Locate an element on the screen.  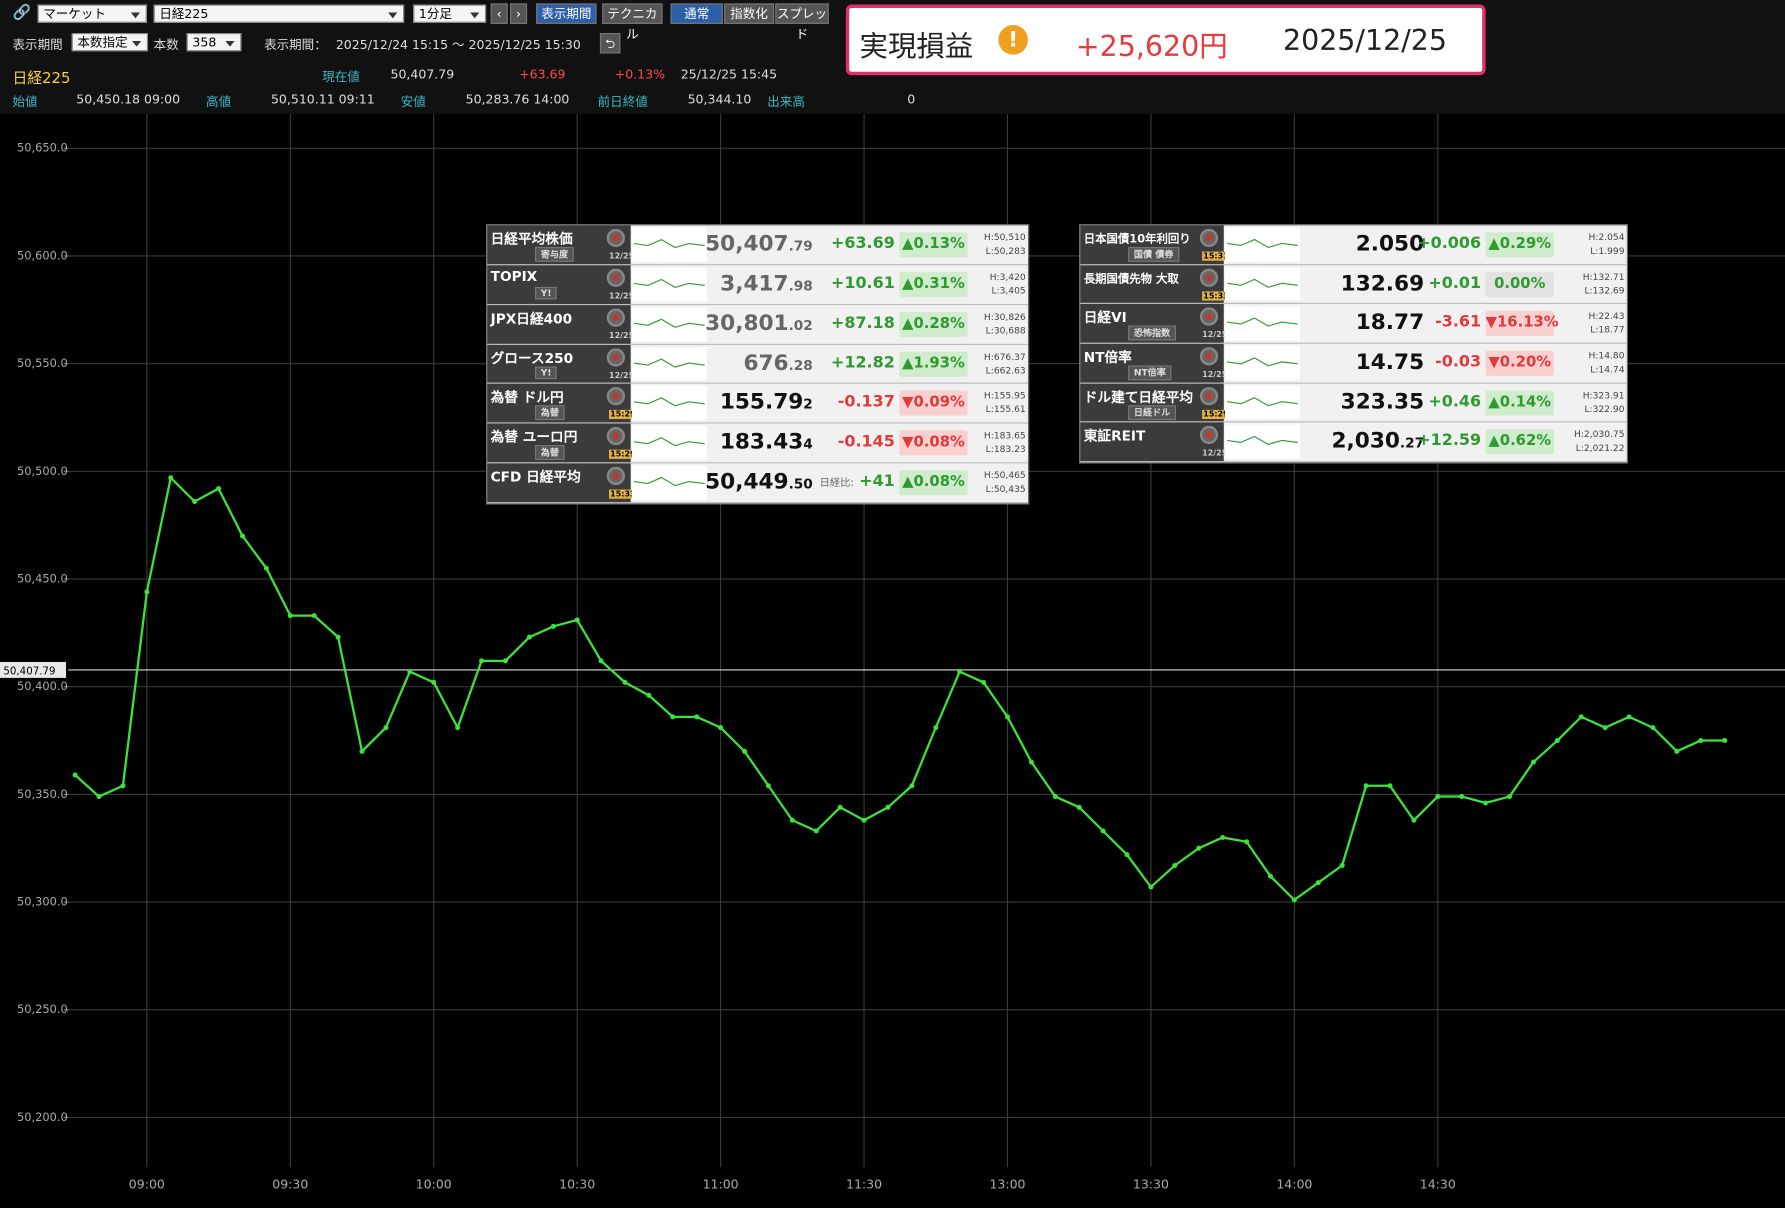
ticker-icon is located at coordinates (615, 238).